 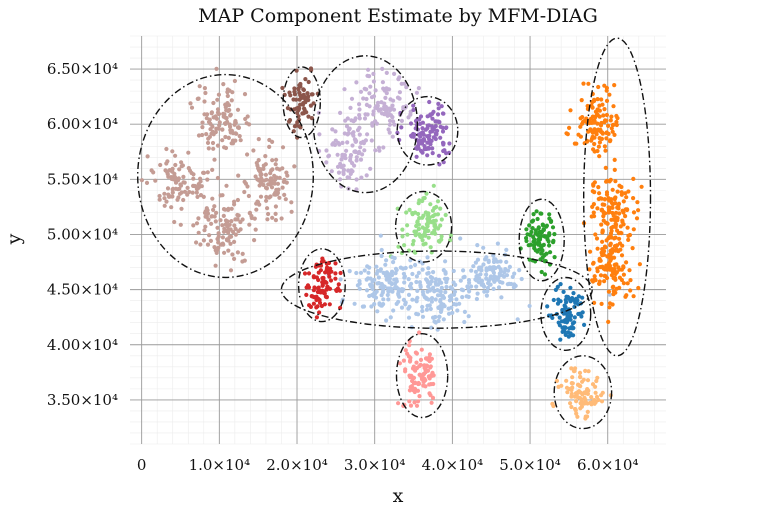 I want to click on component-orange-points, so click(x=604, y=202).